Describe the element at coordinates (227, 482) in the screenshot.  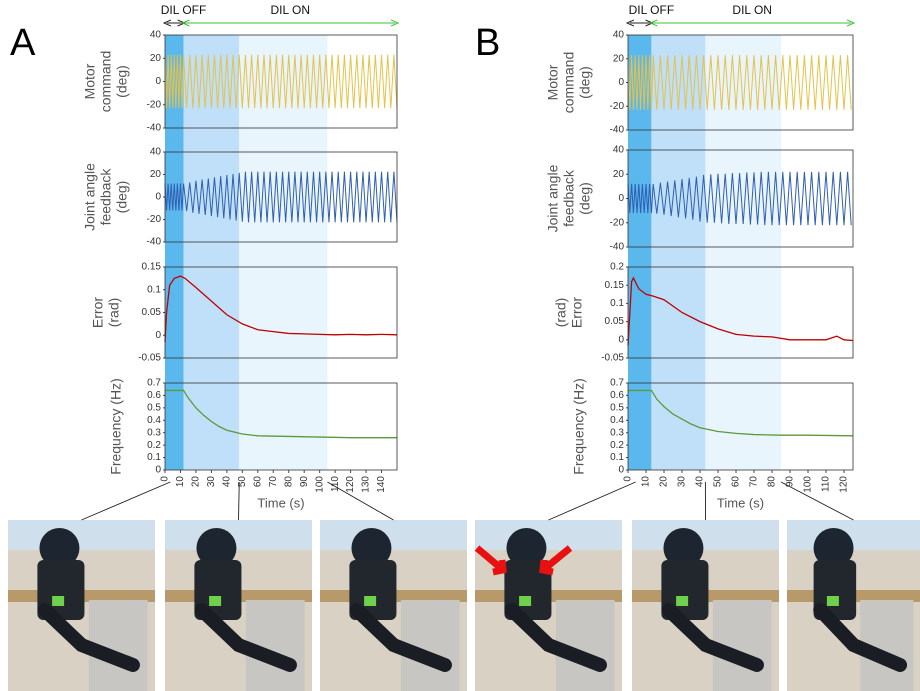
I see `x-tick-label: 40` at that location.